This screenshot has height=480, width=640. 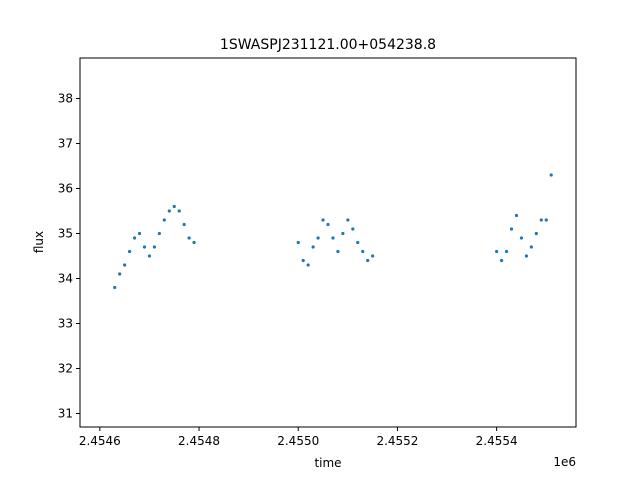 I want to click on x-axis-label: time, so click(x=327, y=463).